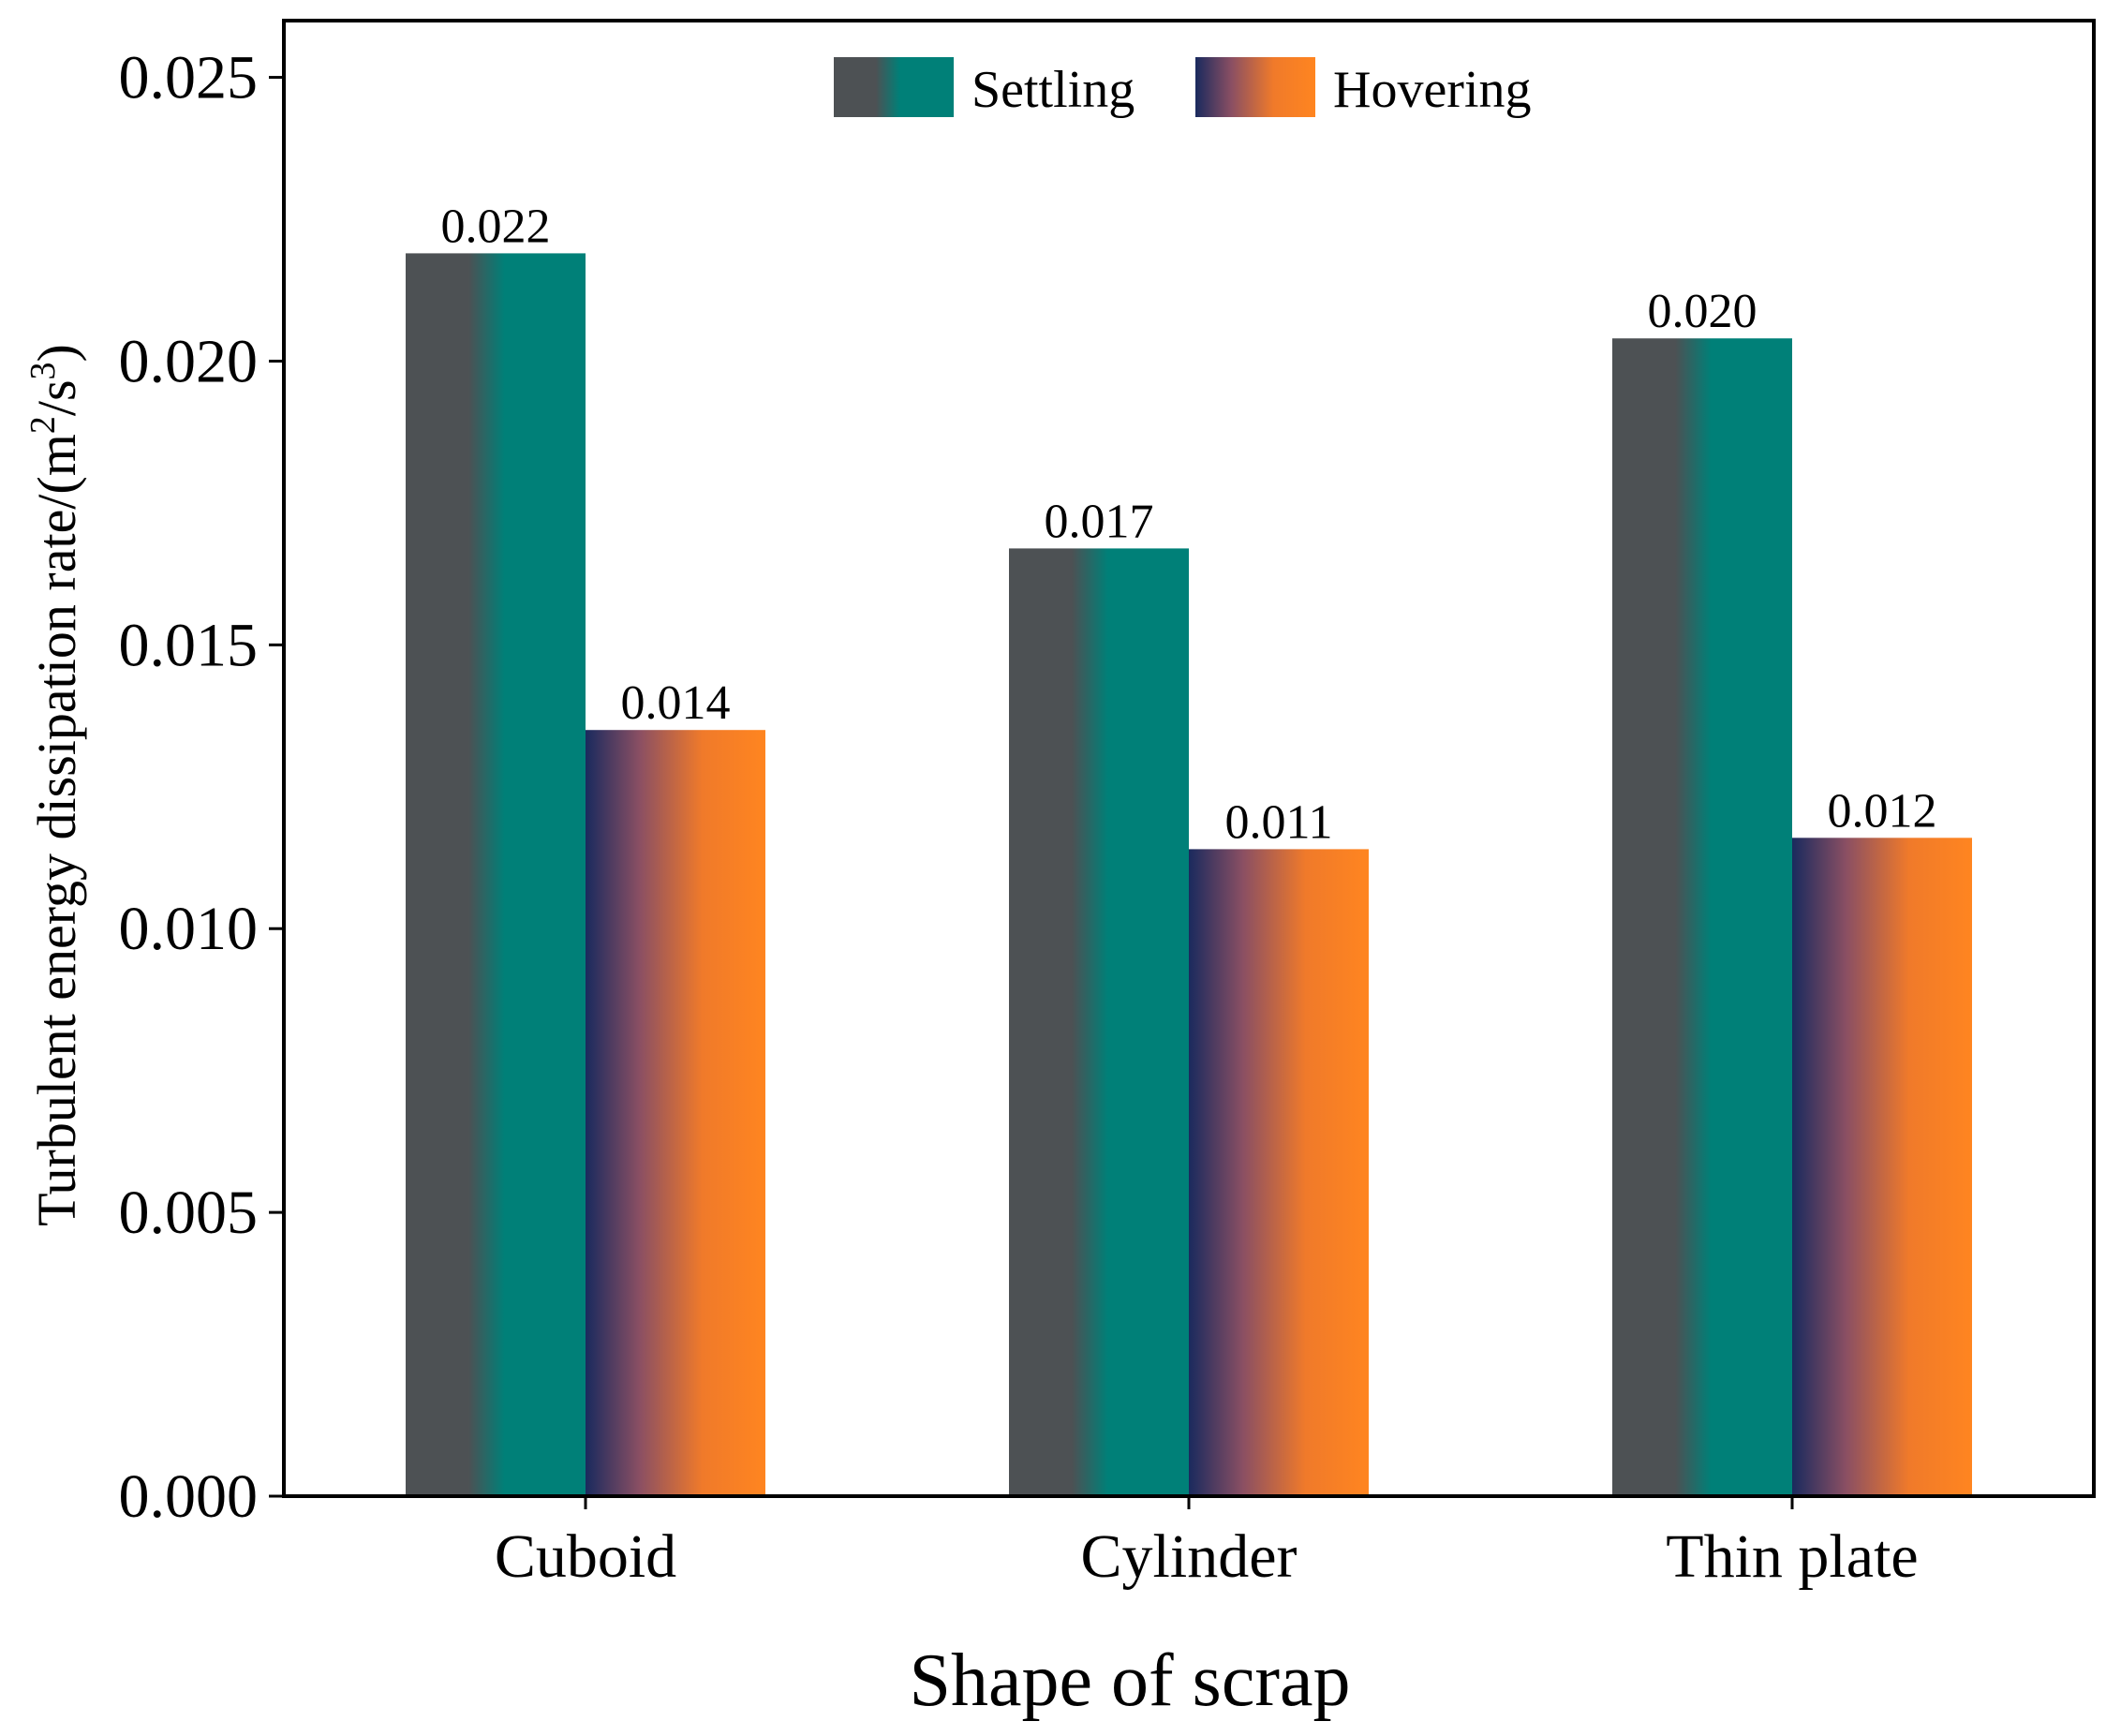 Image resolution: width=2106 pixels, height=1736 pixels. What do you see at coordinates (1702, 918) in the screenshot?
I see `bar-settling-thin-plate` at bounding box center [1702, 918].